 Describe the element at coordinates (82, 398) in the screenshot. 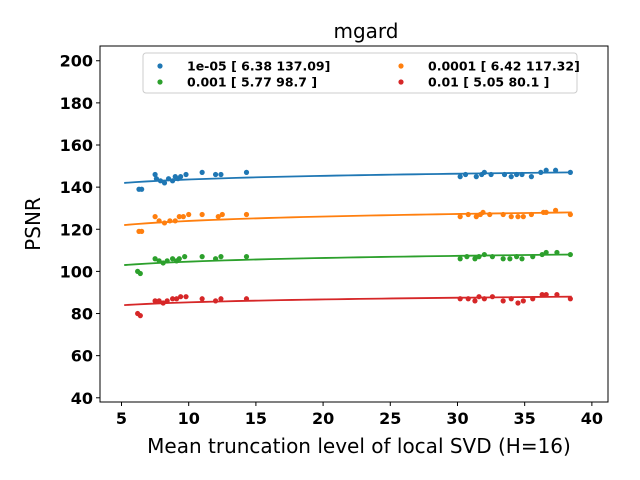

I see `y-tick-label: 40` at that location.